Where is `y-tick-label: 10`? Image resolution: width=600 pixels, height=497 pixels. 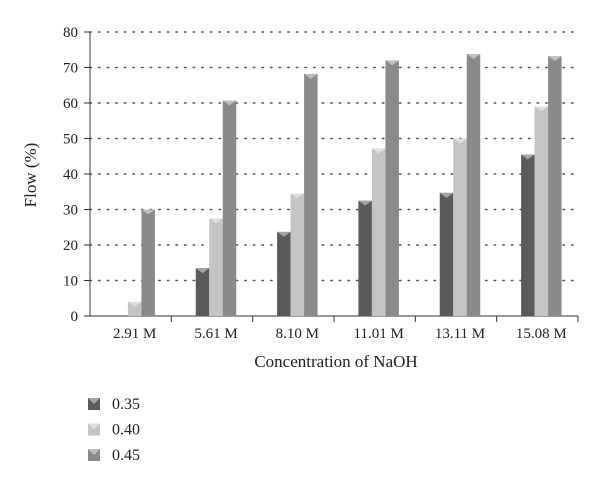 y-tick-label: 10 is located at coordinates (70, 282).